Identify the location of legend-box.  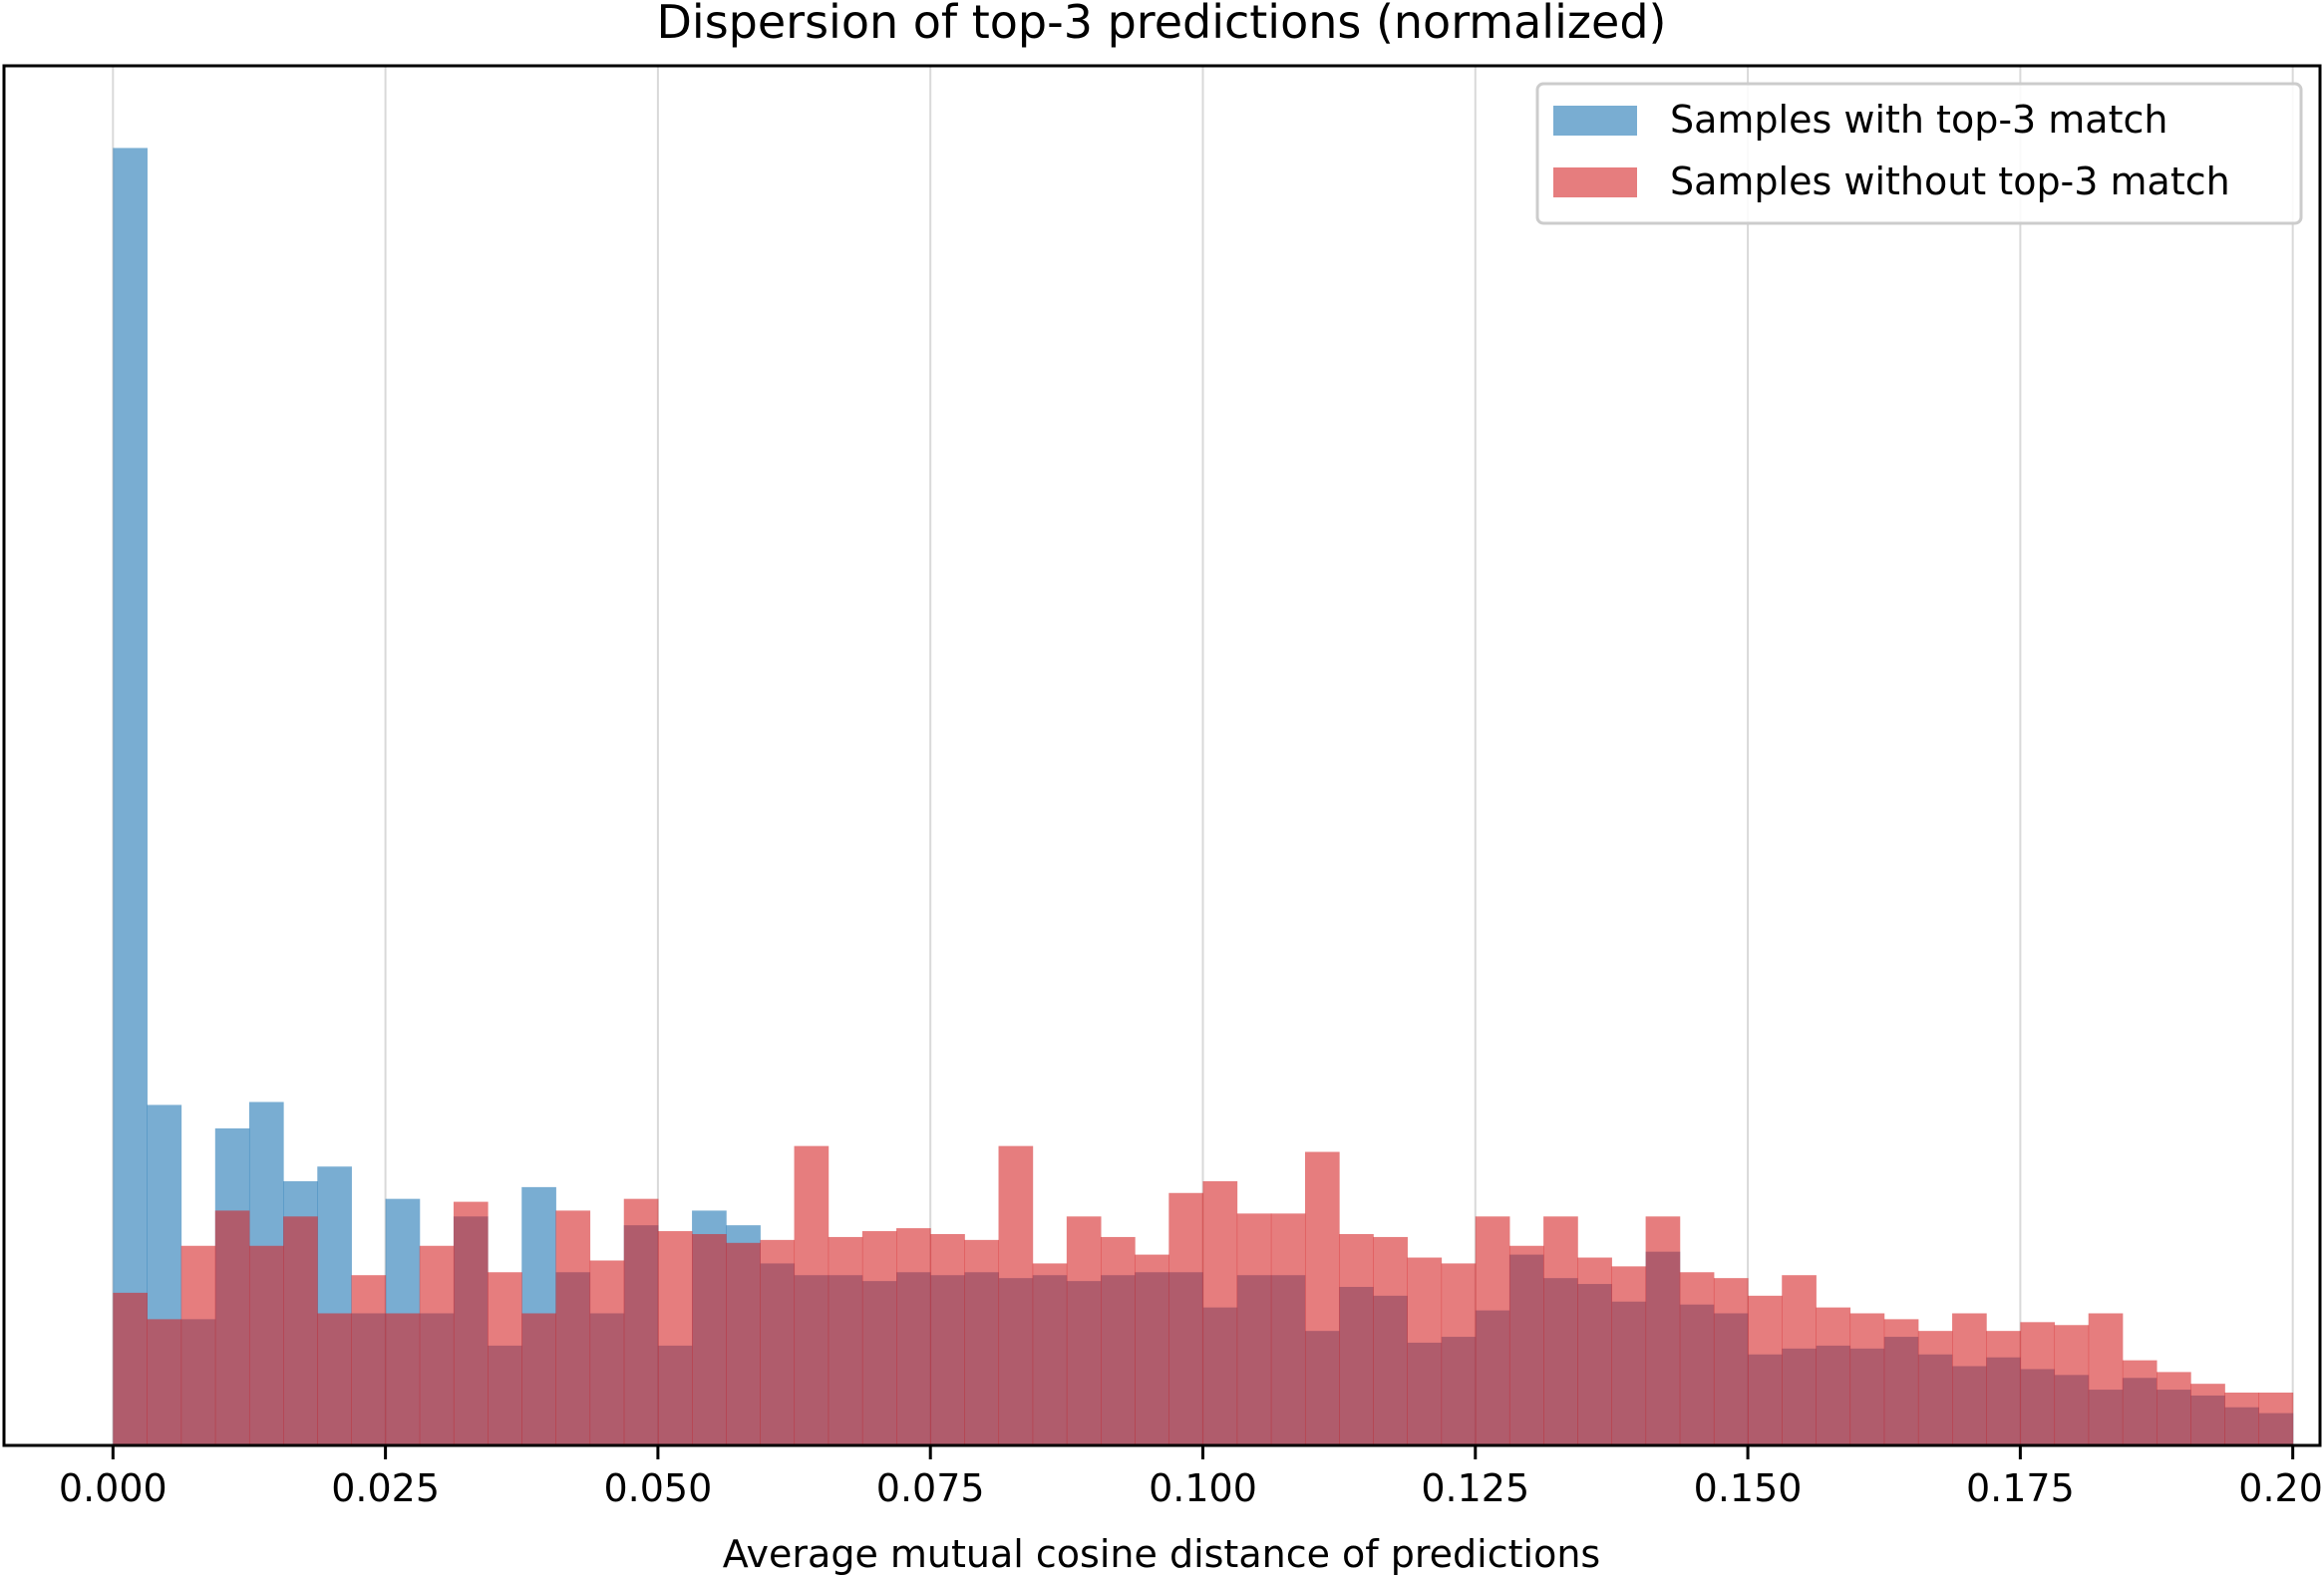
(1919, 153).